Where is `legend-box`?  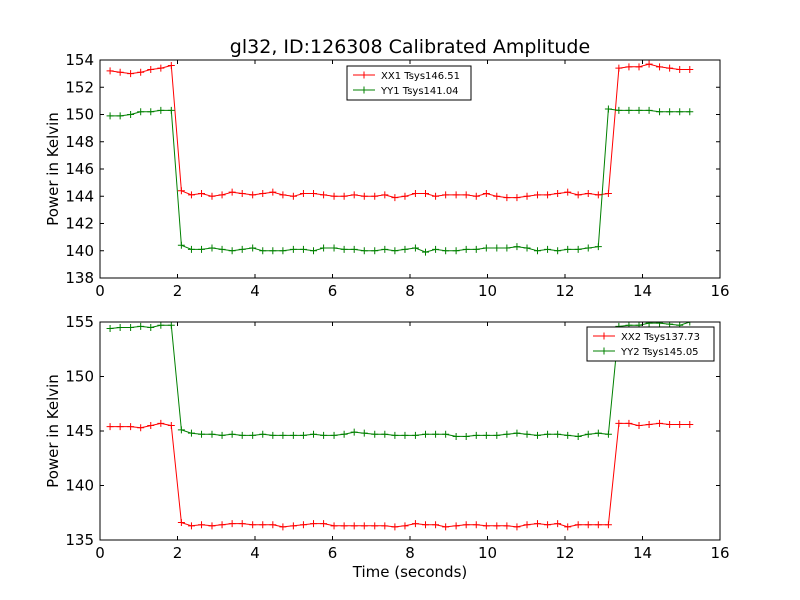 legend-box is located at coordinates (409, 83).